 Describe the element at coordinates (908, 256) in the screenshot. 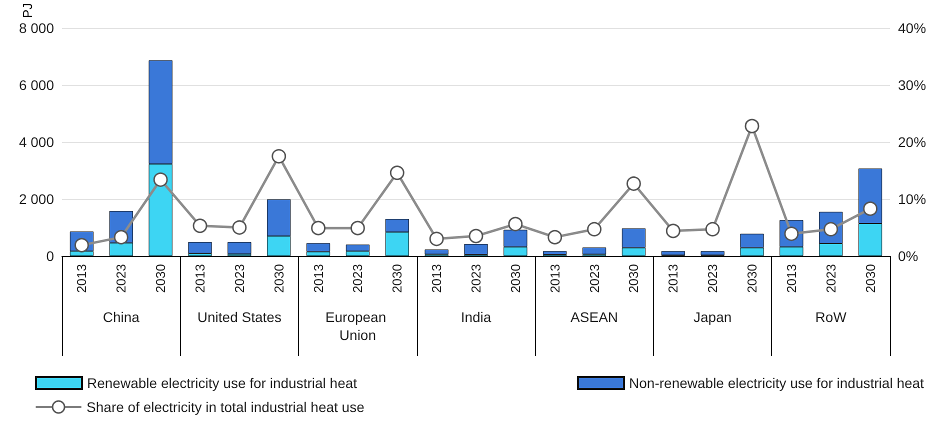

I see `y2-tick-label: 0%` at that location.